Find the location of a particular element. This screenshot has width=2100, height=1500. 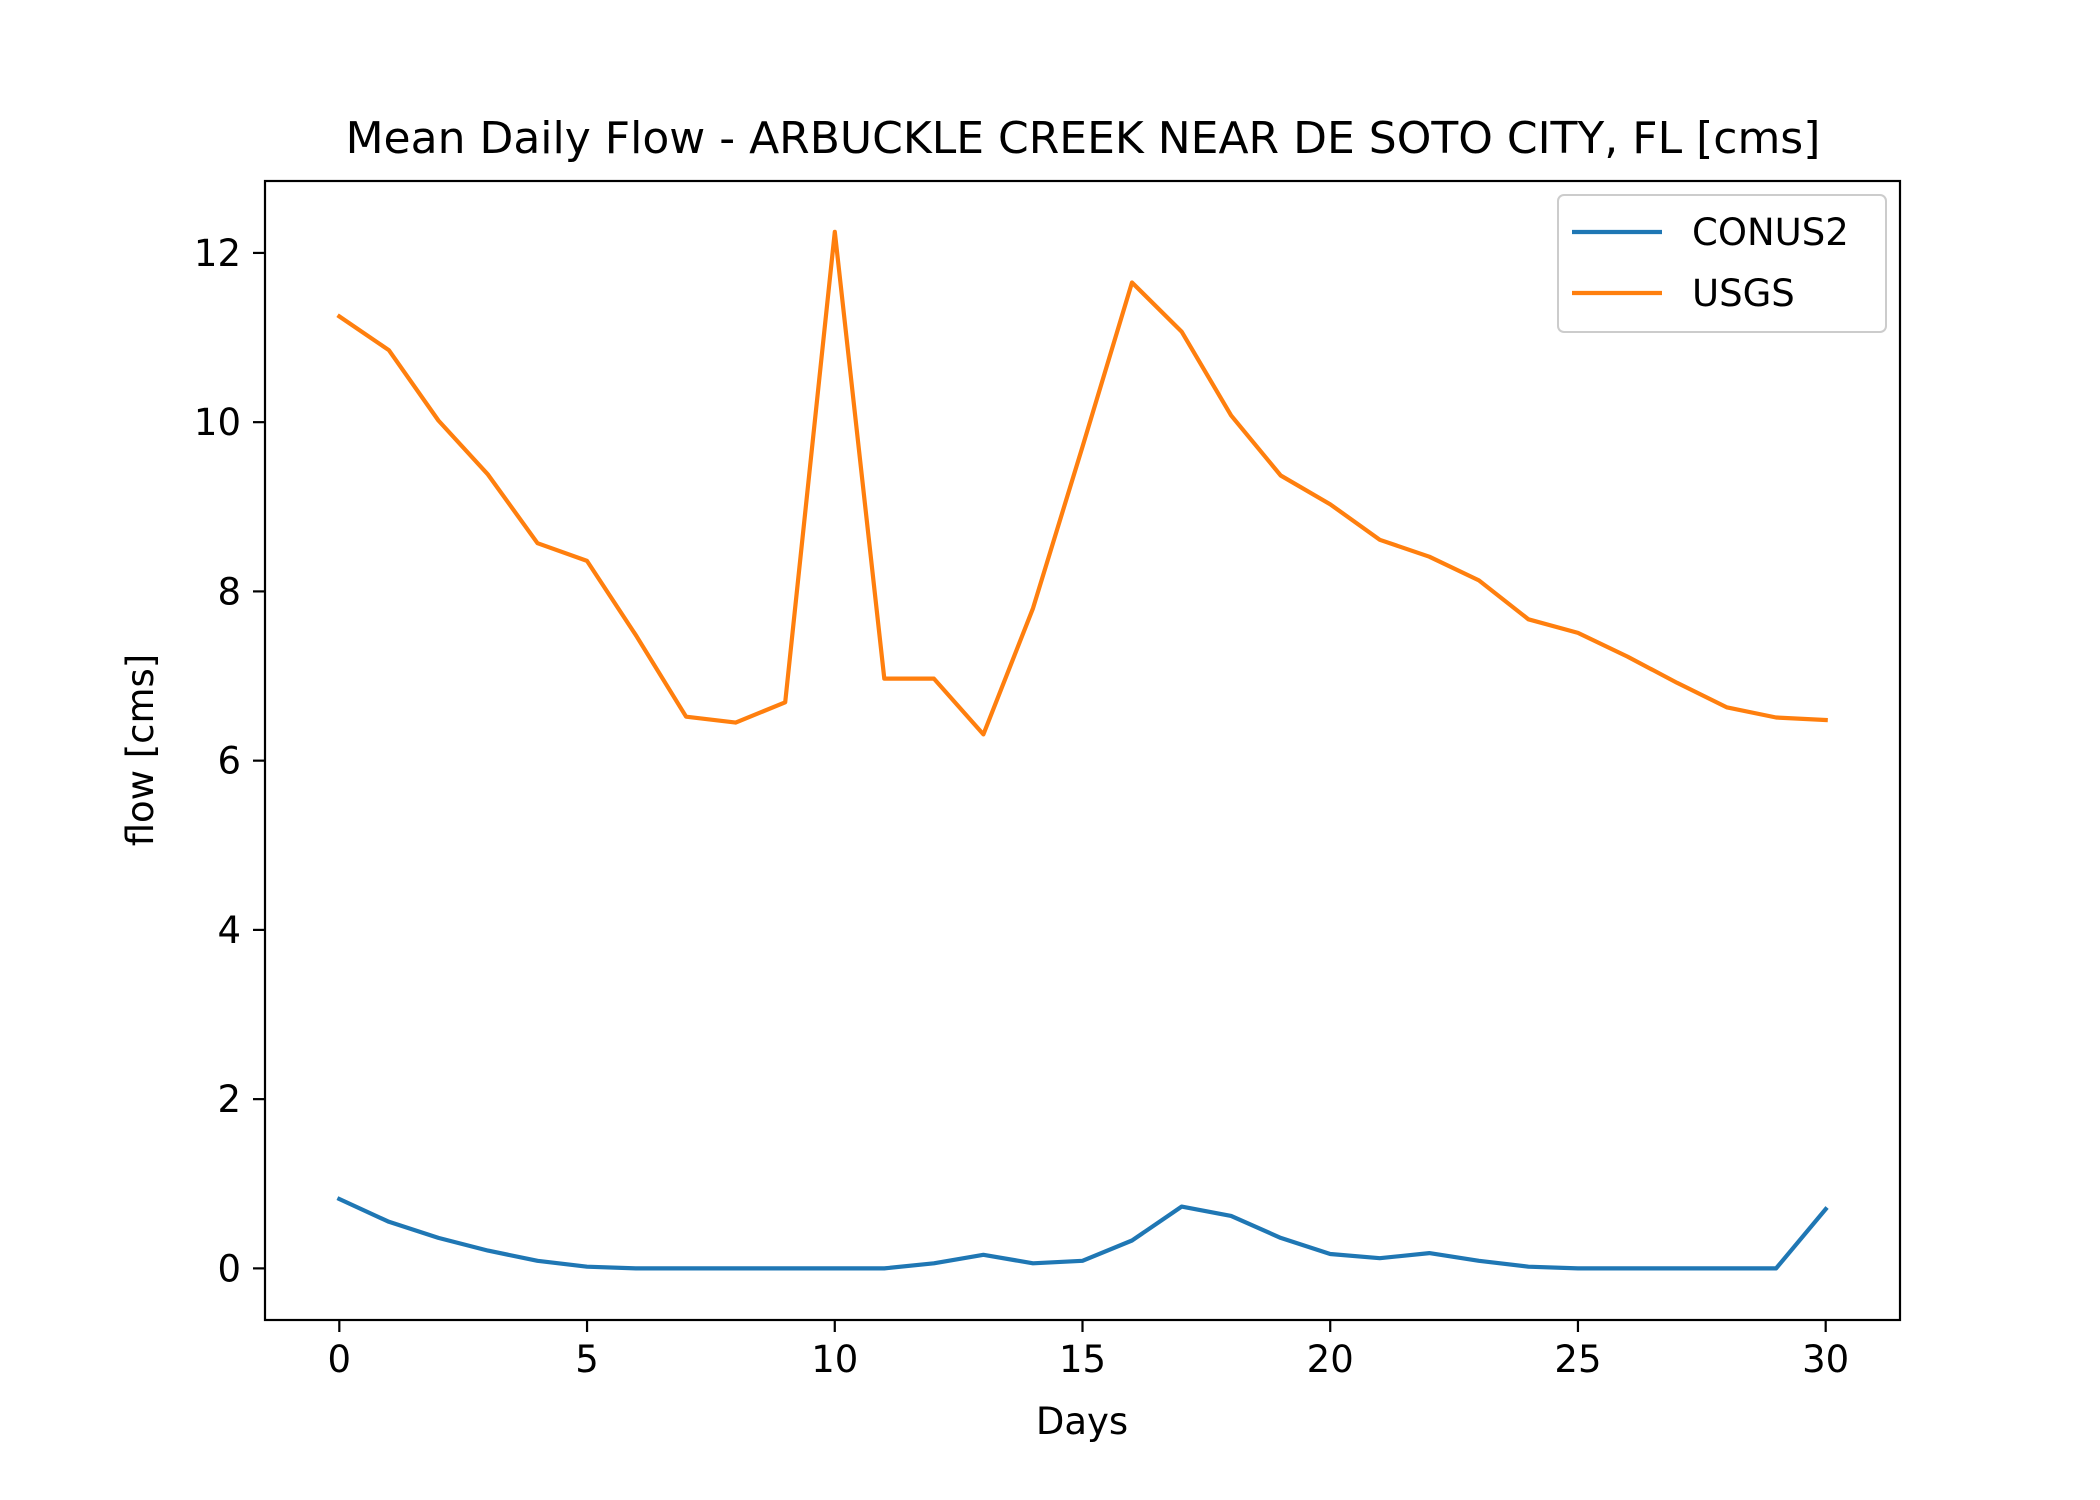

x-tick-label: 25 is located at coordinates (1577, 1359).